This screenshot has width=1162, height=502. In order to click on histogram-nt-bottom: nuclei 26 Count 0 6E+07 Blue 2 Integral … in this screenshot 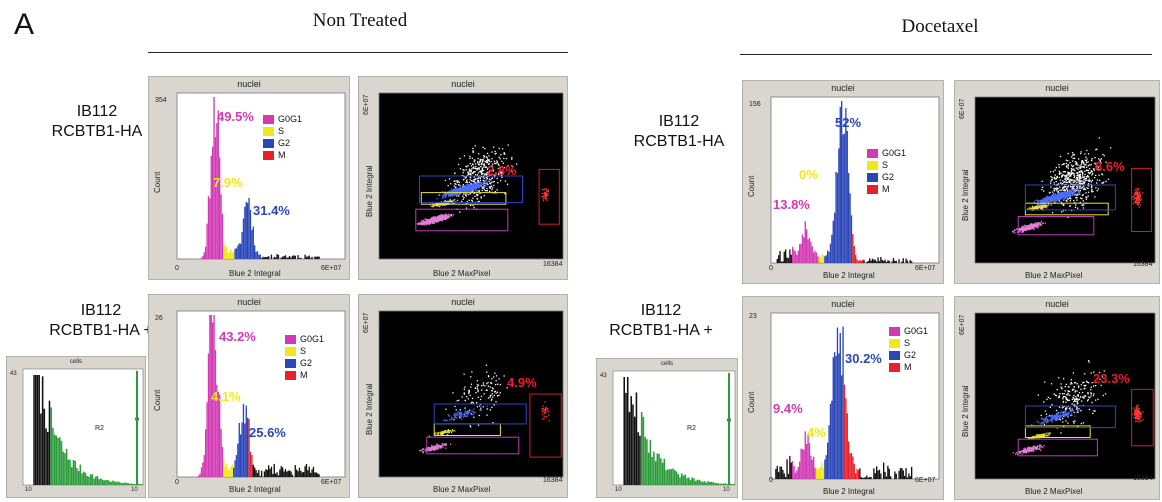, I will do `click(249, 396)`.